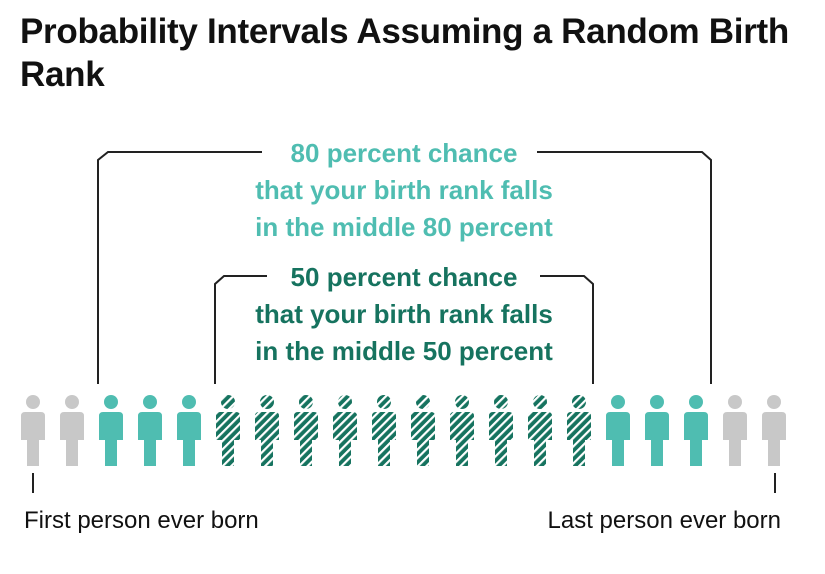  Describe the element at coordinates (404, 227) in the screenshot. I see `interval-80-line-3: in the middle 80 percent` at that location.